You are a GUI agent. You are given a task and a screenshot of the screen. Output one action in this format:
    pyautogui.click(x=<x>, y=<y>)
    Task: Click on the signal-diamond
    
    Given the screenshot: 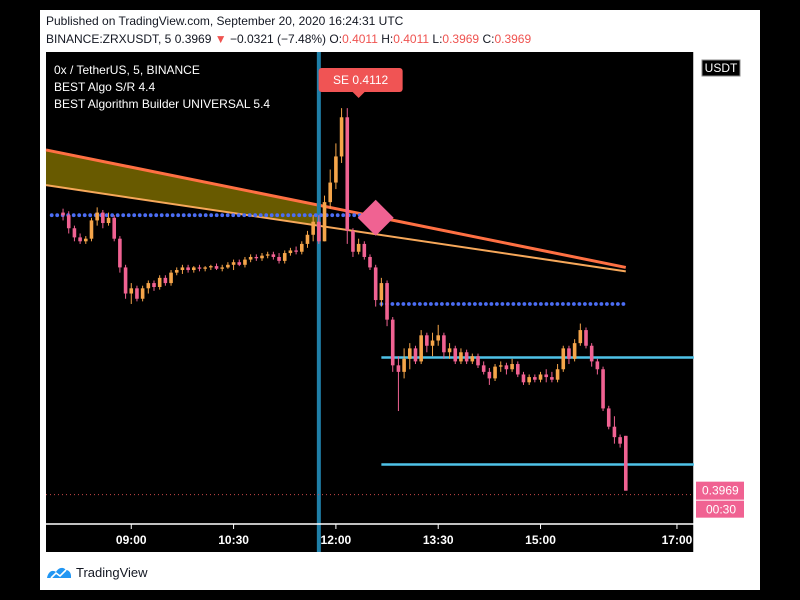 What is the action you would take?
    pyautogui.click(x=375, y=217)
    